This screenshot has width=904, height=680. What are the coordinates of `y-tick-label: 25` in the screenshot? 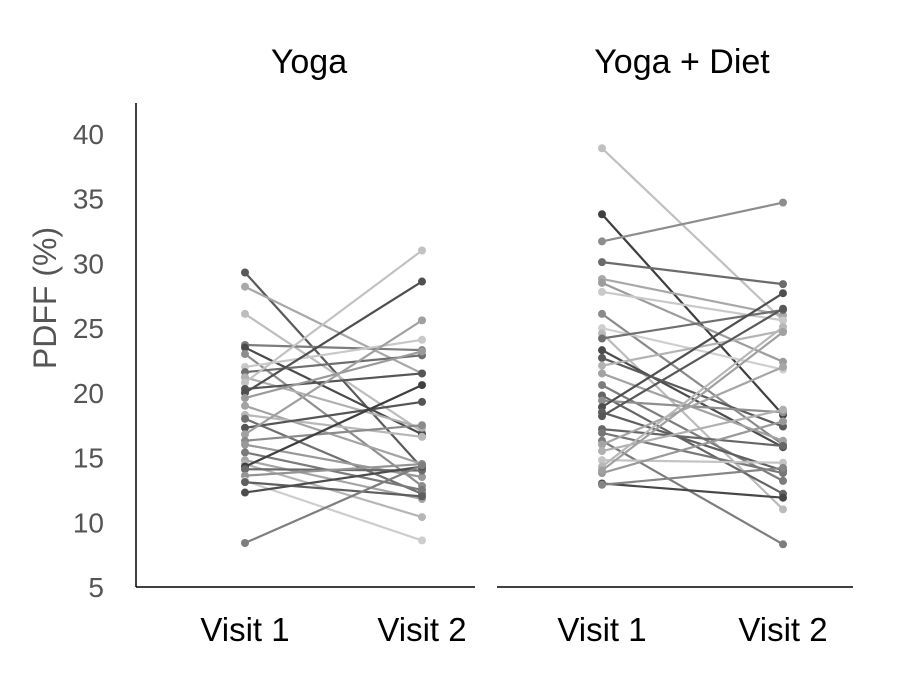 It's located at (88, 328).